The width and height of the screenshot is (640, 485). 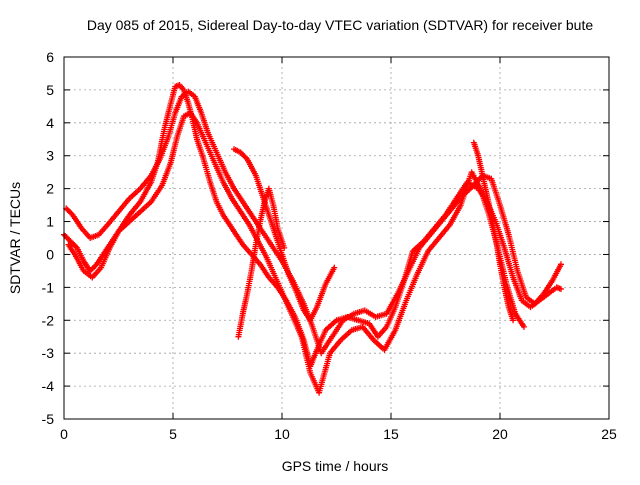 What do you see at coordinates (50, 90) in the screenshot?
I see `y-tick-label: 5` at bounding box center [50, 90].